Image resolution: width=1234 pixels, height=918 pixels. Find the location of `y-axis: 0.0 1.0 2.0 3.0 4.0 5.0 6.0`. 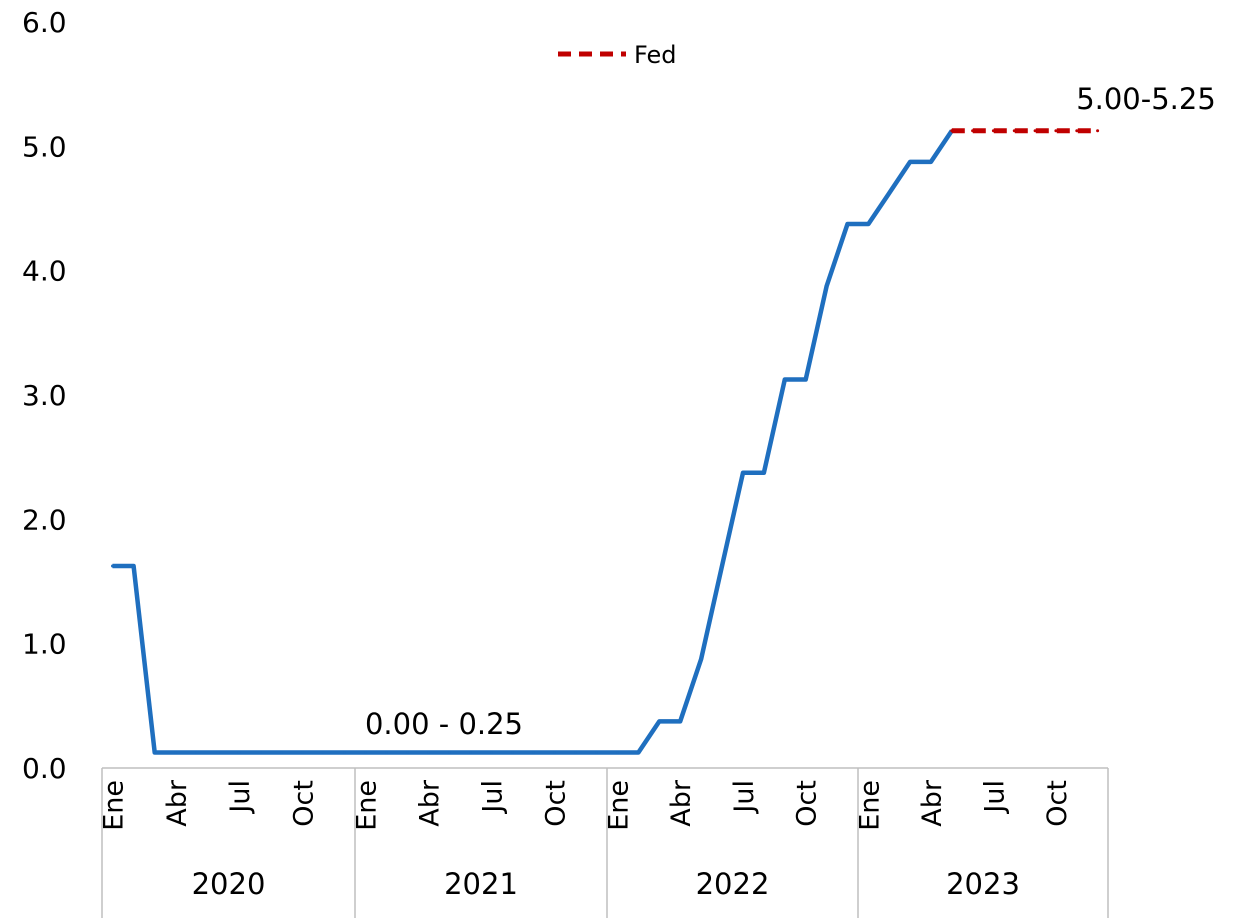

y-axis: 0.0 1.0 2.0 3.0 4.0 5.0 6.0 is located at coordinates (44, 395).